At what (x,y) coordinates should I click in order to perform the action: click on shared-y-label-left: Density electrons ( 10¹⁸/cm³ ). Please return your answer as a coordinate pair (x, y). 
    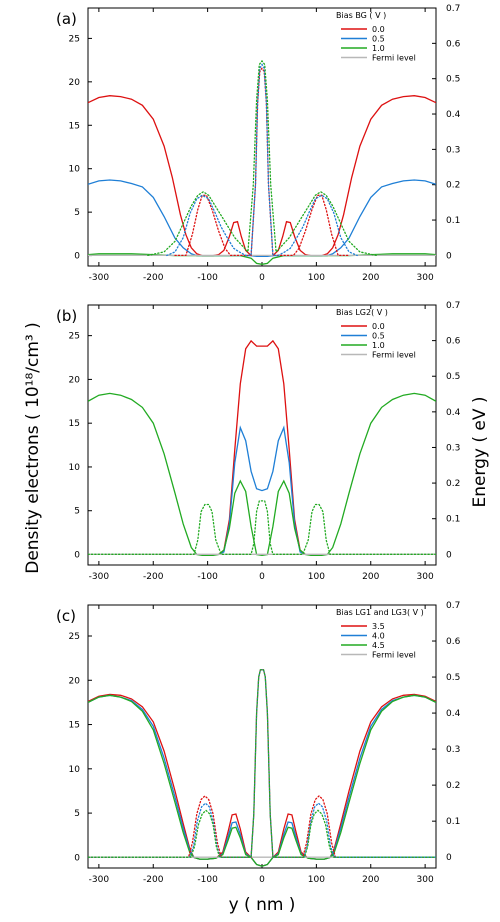
    Looking at the image, I should click on (33, 448).